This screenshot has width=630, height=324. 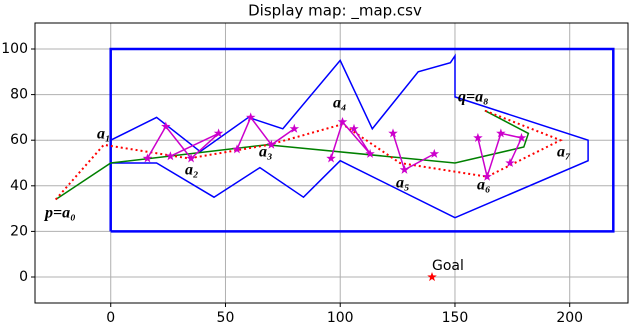 What do you see at coordinates (23, 277) in the screenshot?
I see `y-tick-label: 0` at bounding box center [23, 277].